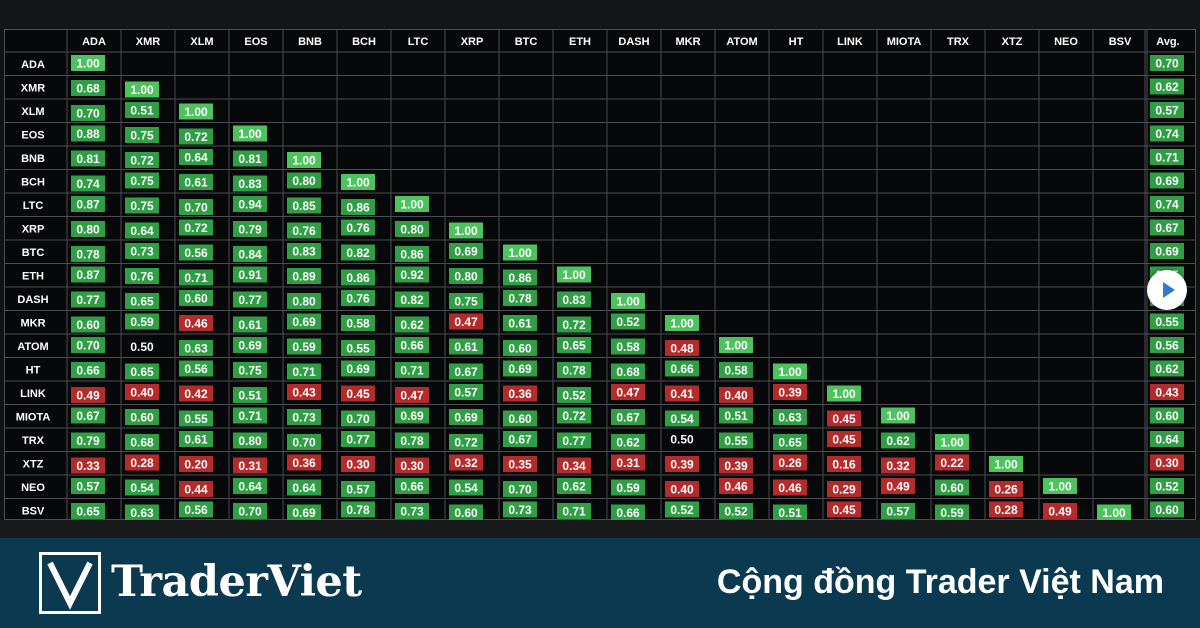  What do you see at coordinates (412, 416) in the screenshot?
I see `cell-value: 0.69` at bounding box center [412, 416].